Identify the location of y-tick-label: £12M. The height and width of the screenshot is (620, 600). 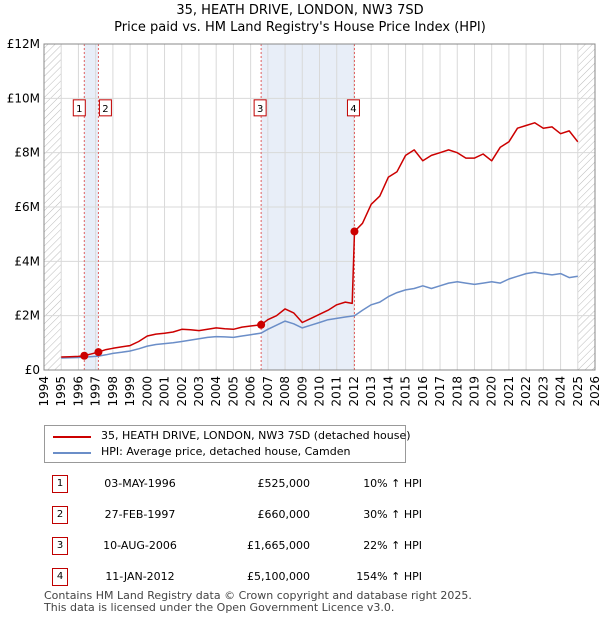
(23, 44).